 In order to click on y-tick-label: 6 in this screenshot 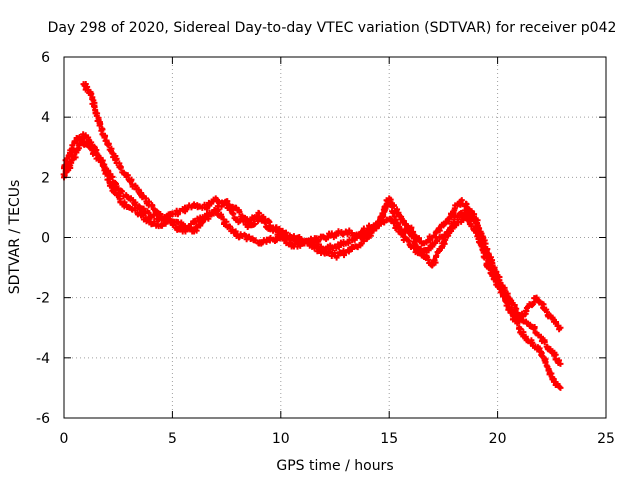, I will do `click(45, 58)`.